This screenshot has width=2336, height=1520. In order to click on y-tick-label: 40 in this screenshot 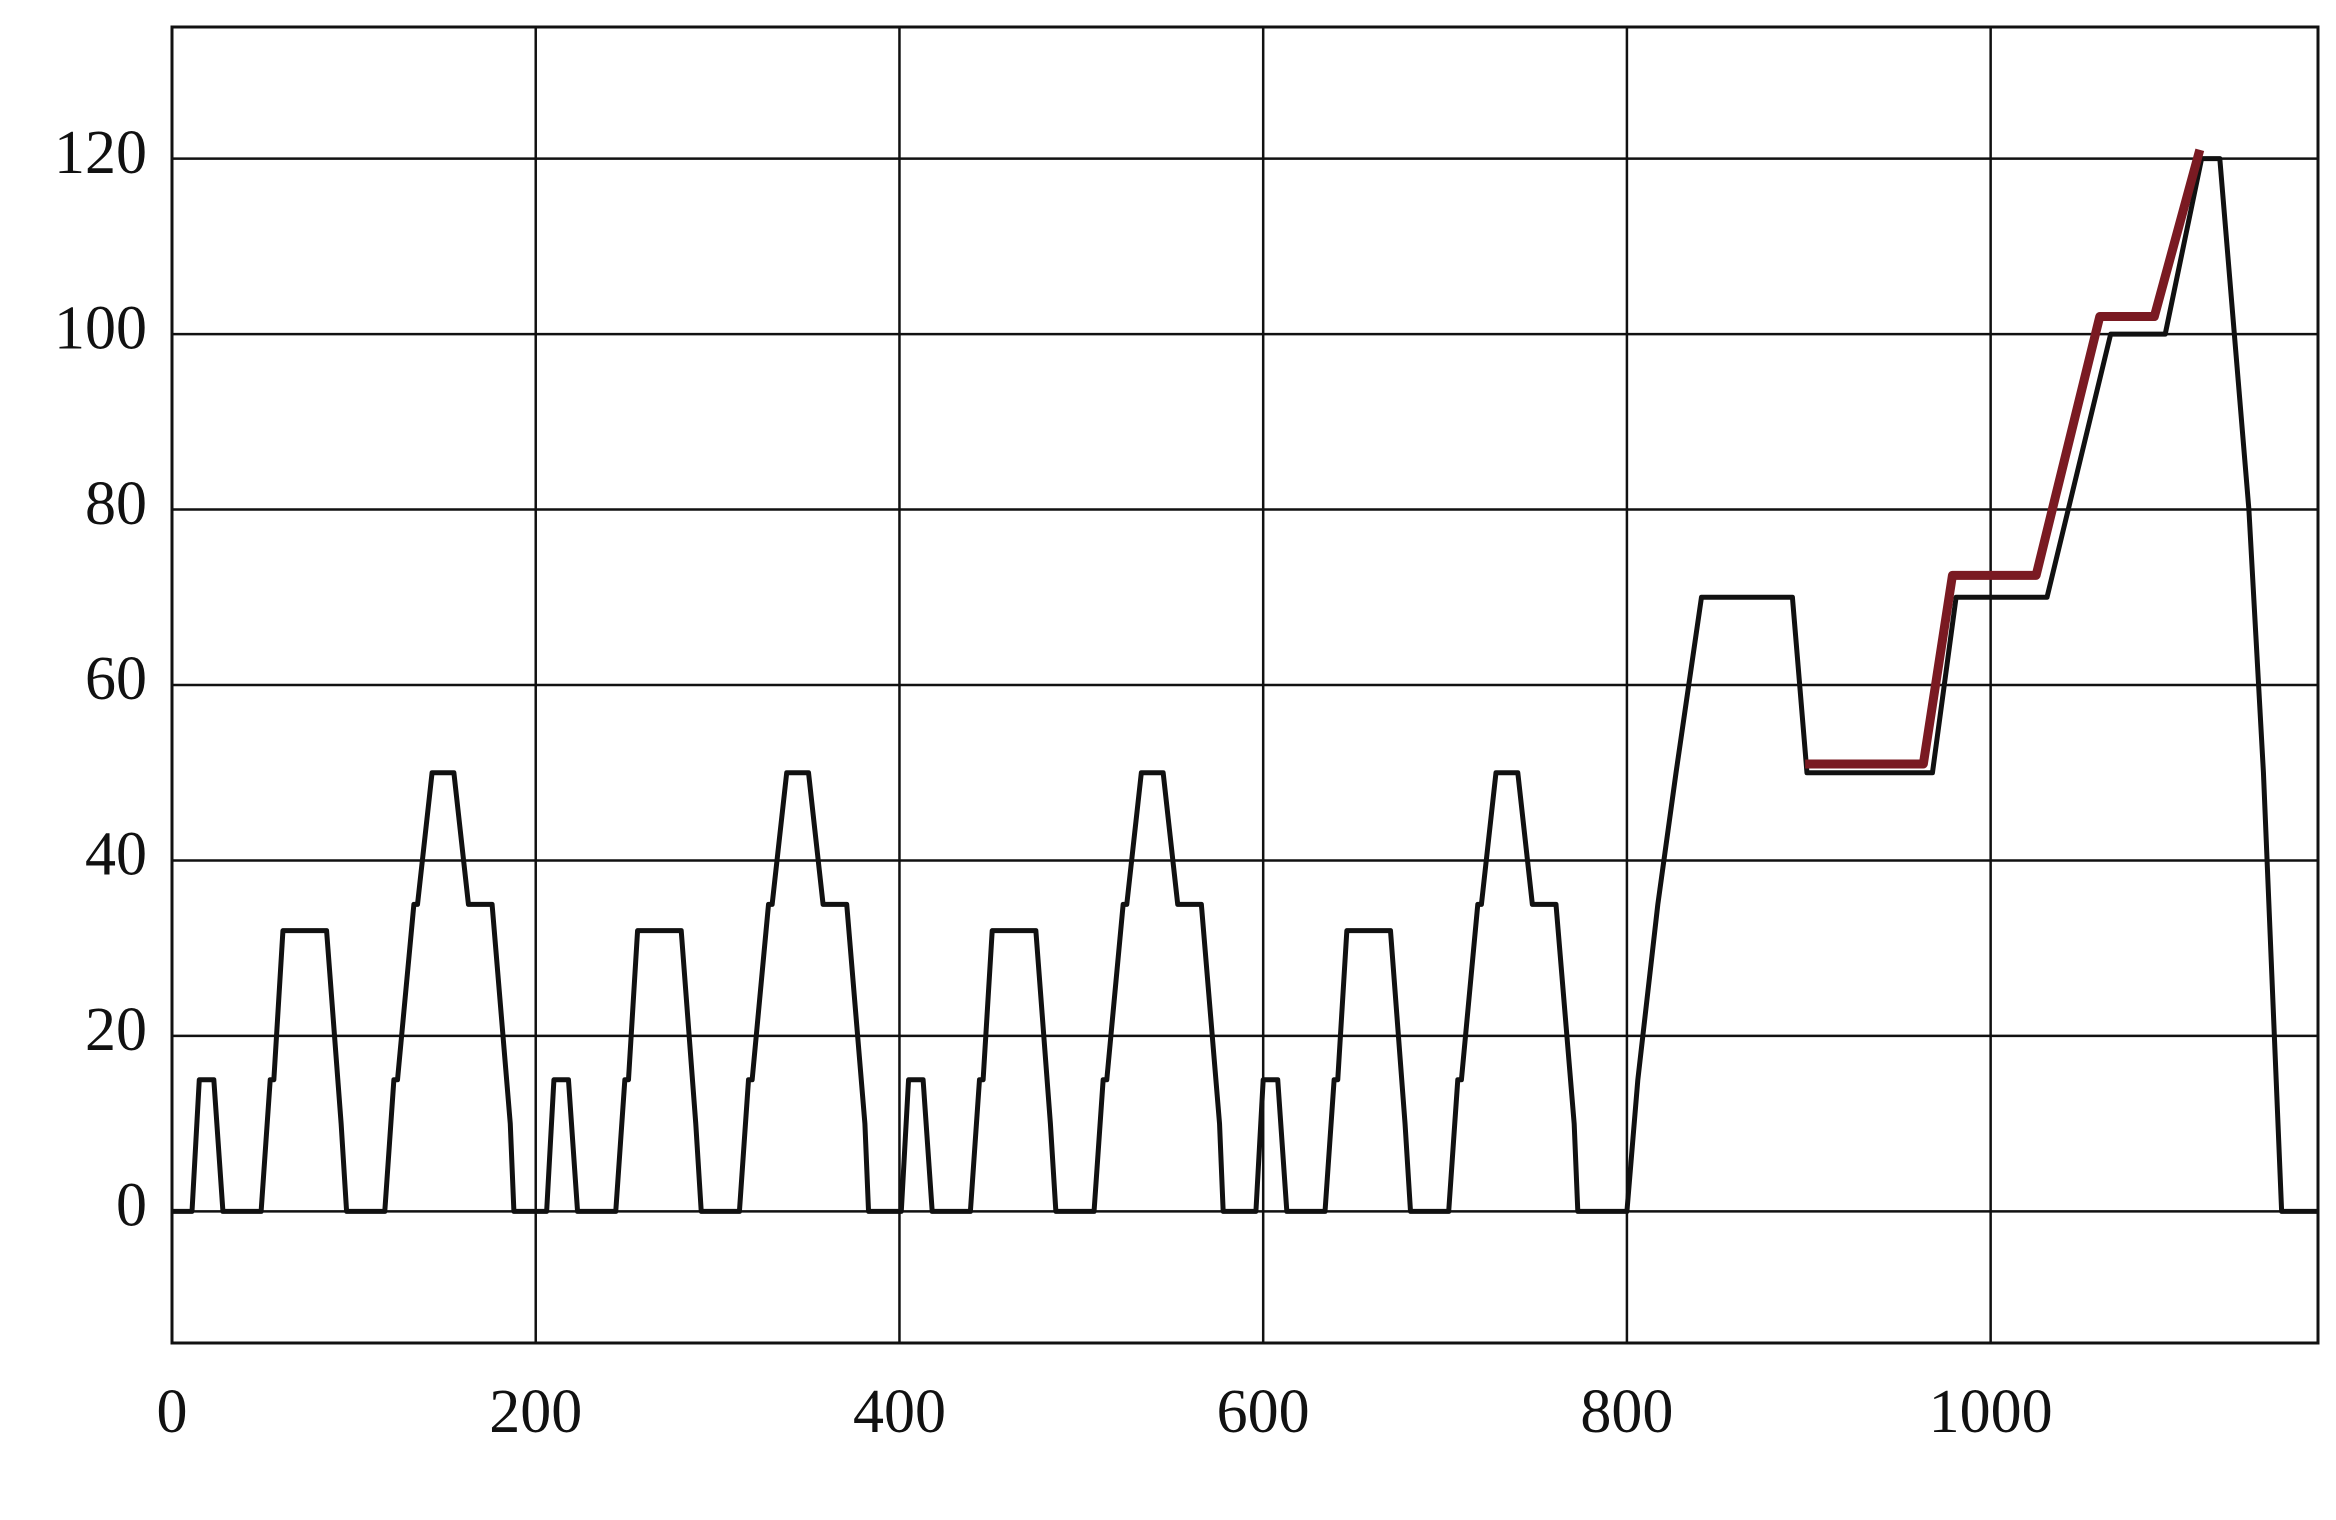, I will do `click(116, 855)`.